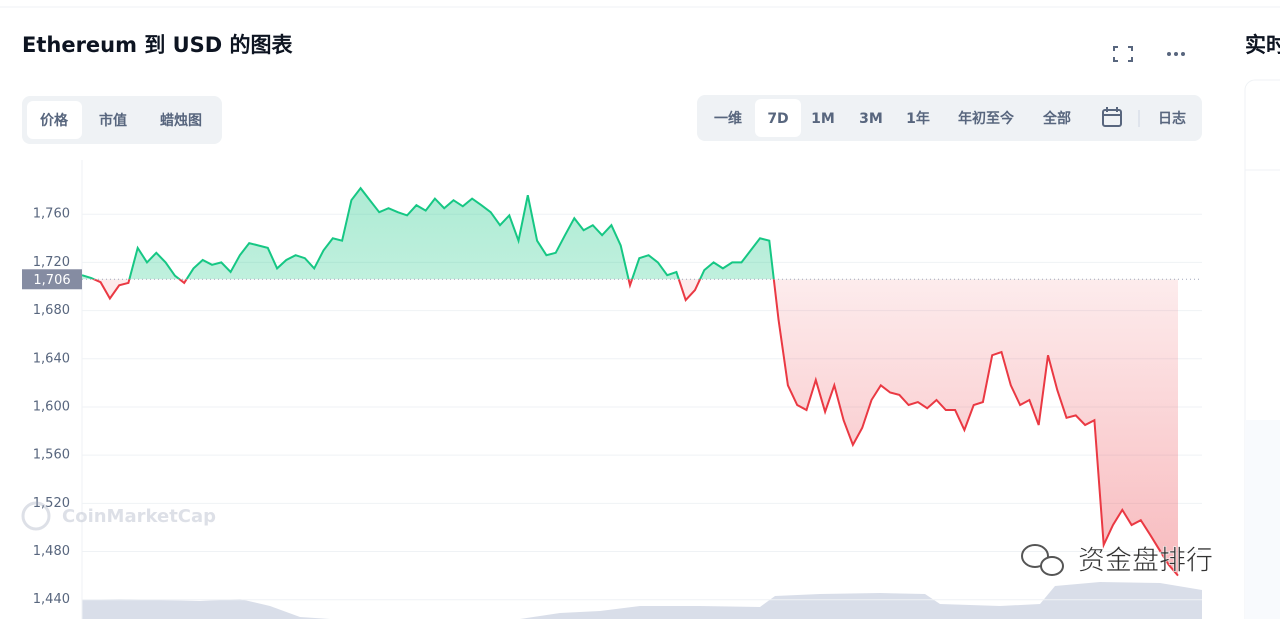  I want to click on side-title-clip: 实时, so click(1262, 45).